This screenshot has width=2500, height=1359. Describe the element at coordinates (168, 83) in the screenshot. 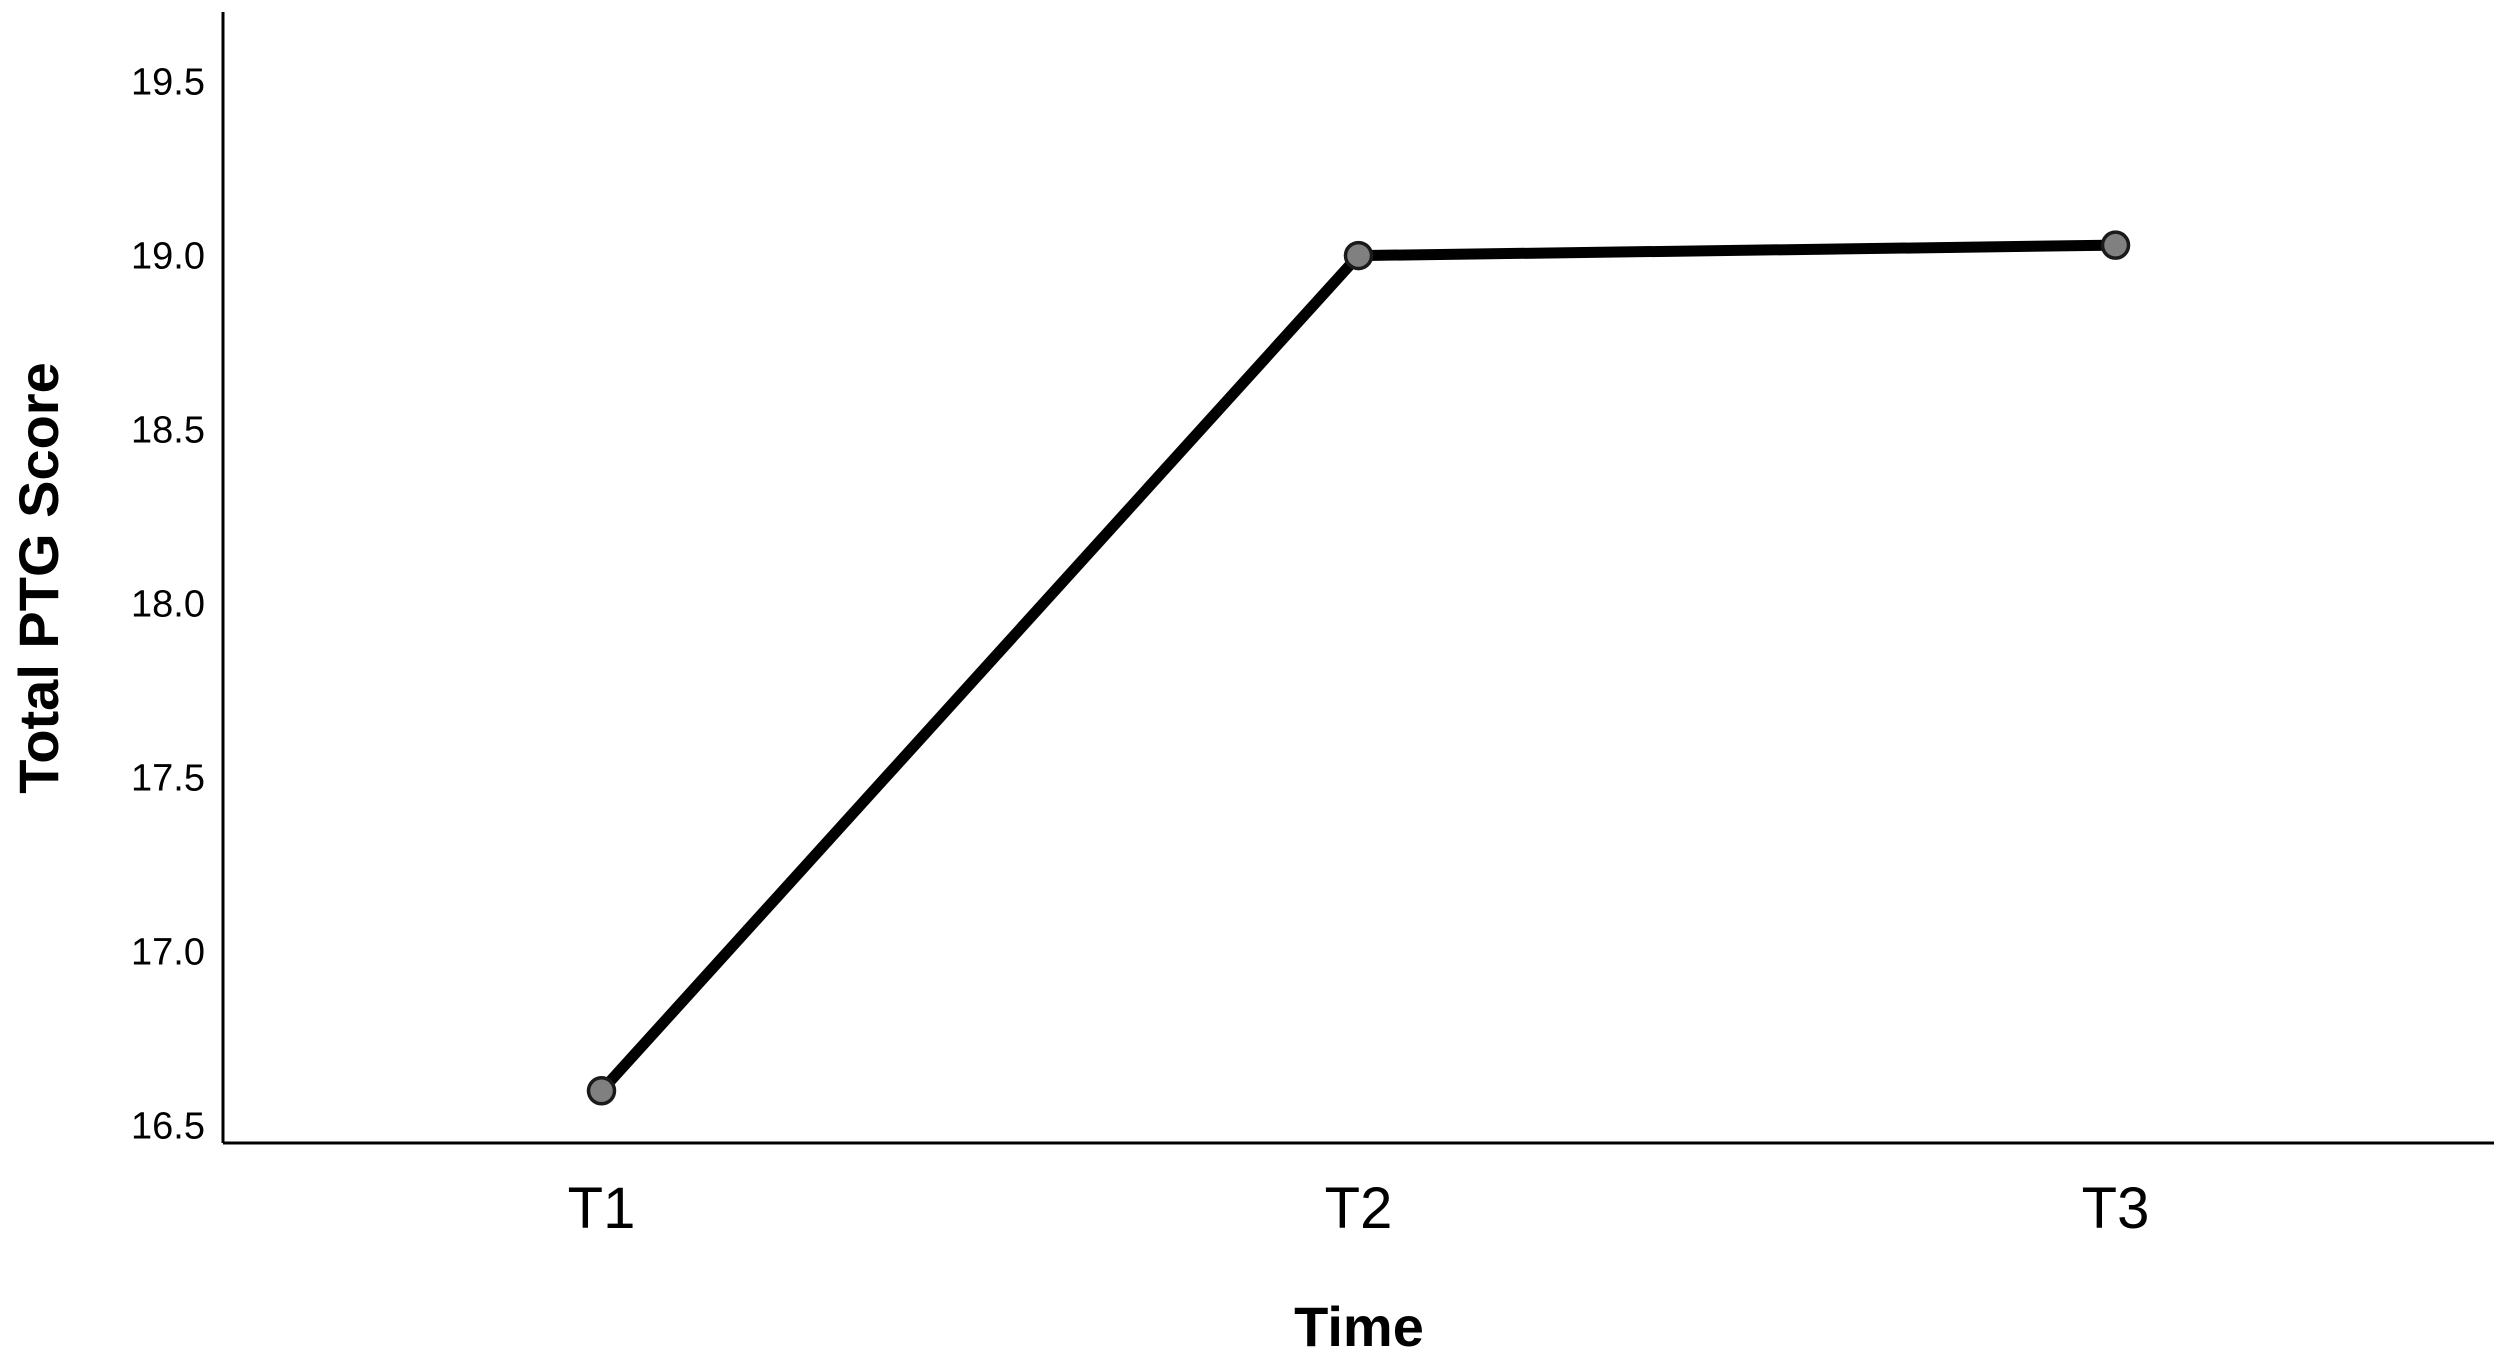

I see `y-tick-label: 19.5` at that location.